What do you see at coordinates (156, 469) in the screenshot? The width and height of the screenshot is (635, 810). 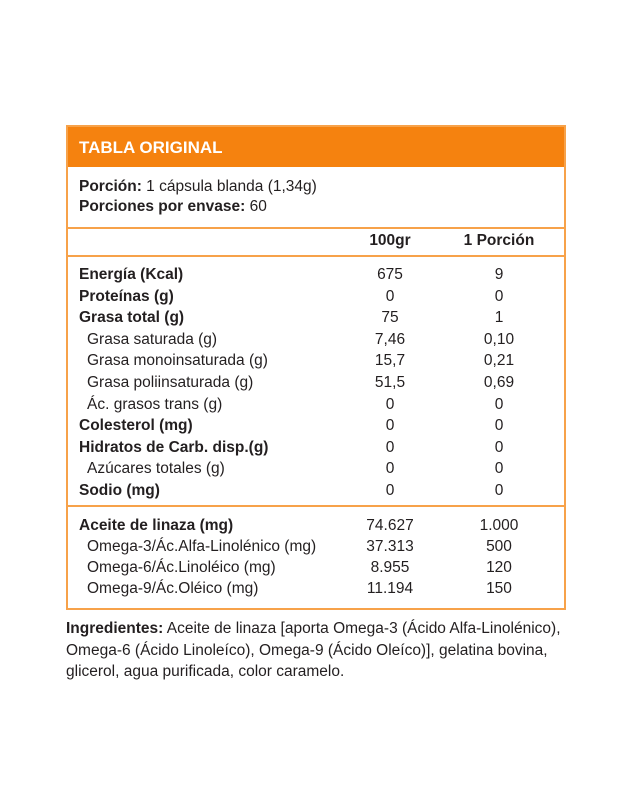 I see `nutrient-label: Azúcares totales (g)` at bounding box center [156, 469].